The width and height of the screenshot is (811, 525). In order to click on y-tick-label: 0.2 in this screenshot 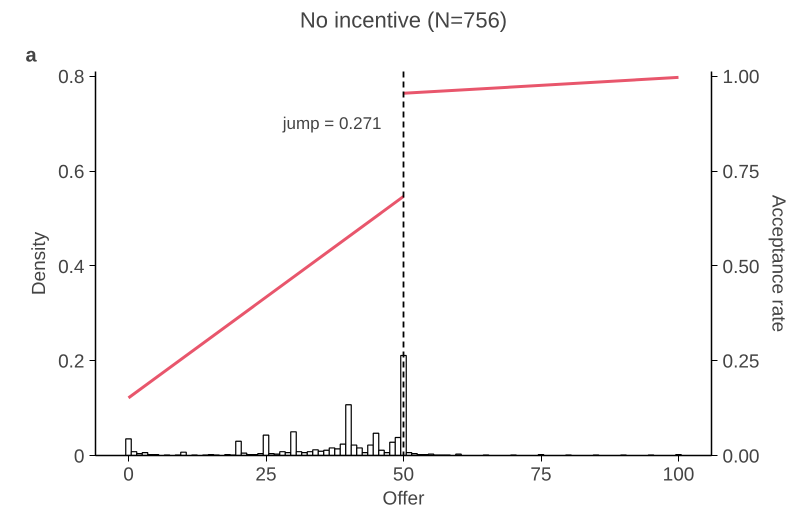, I will do `click(71, 362)`.